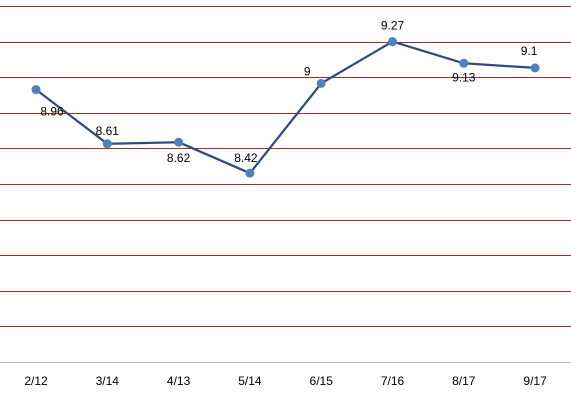 The image size is (571, 406). I want to click on x-tick-label: 4/13, so click(179, 381).